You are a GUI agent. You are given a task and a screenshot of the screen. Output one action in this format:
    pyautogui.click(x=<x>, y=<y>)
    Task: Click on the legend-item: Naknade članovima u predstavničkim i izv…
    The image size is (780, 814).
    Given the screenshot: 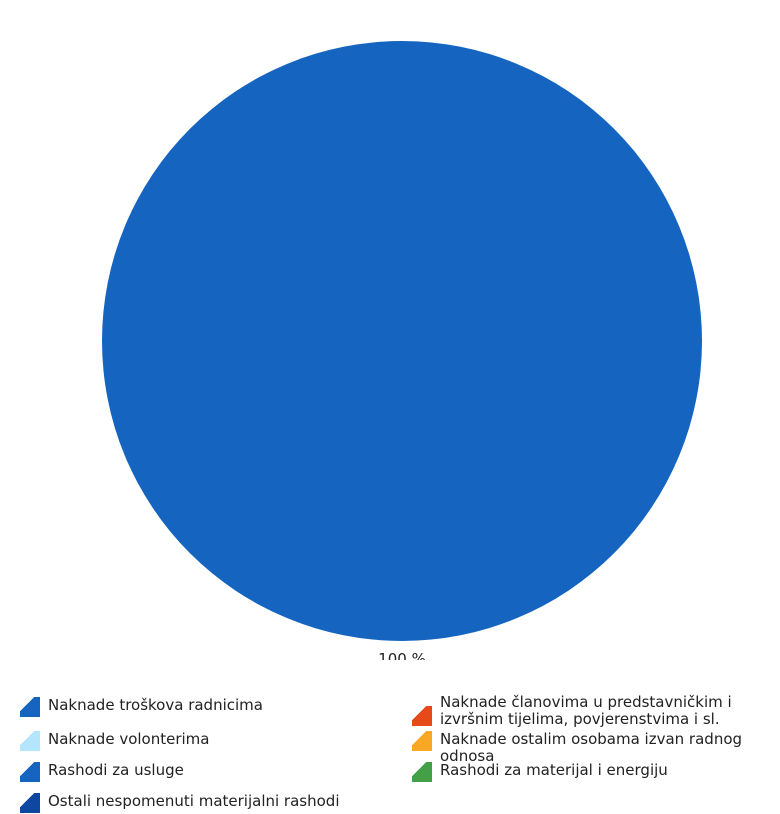 What is the action you would take?
    pyautogui.click(x=591, y=711)
    